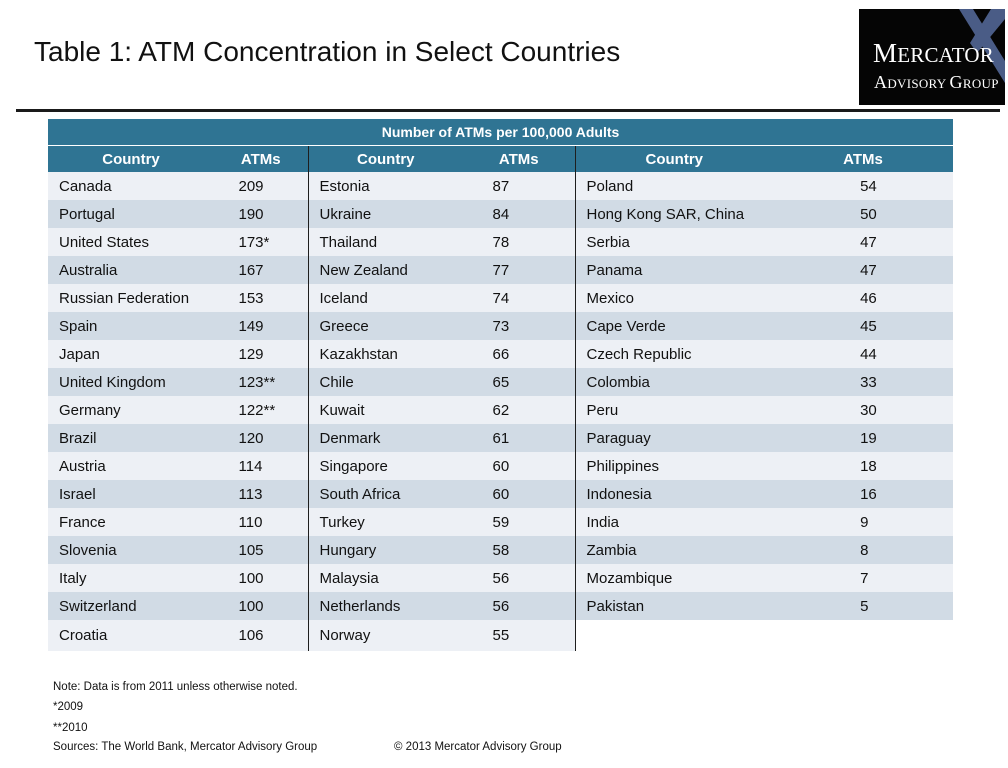 This screenshot has width=1008, height=768. Describe the element at coordinates (385, 242) in the screenshot. I see `country-cell: Thailand` at that location.